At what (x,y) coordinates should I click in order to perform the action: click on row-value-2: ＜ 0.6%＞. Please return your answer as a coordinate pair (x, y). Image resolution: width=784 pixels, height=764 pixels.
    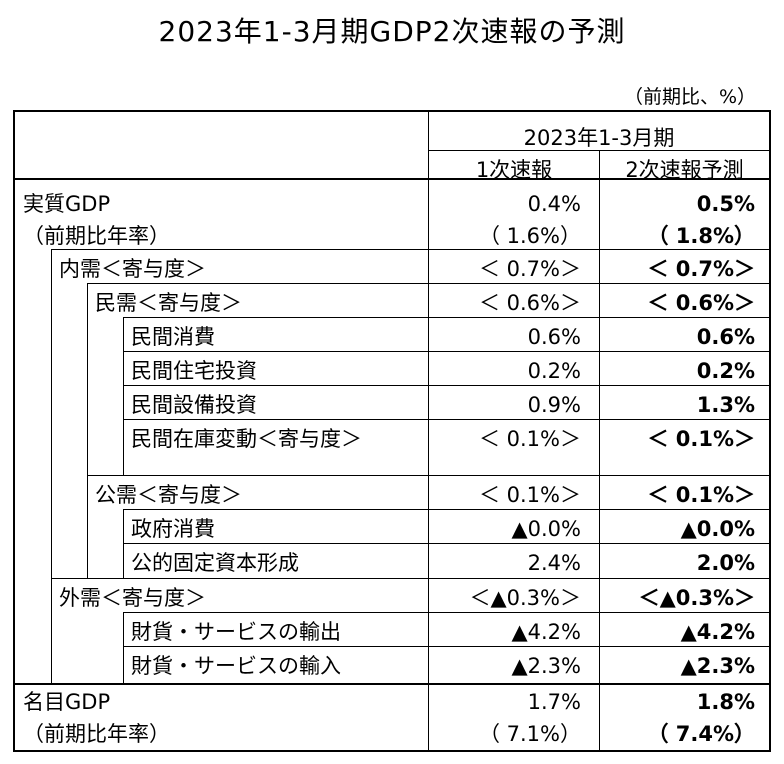
    Looking at the image, I should click on (701, 303).